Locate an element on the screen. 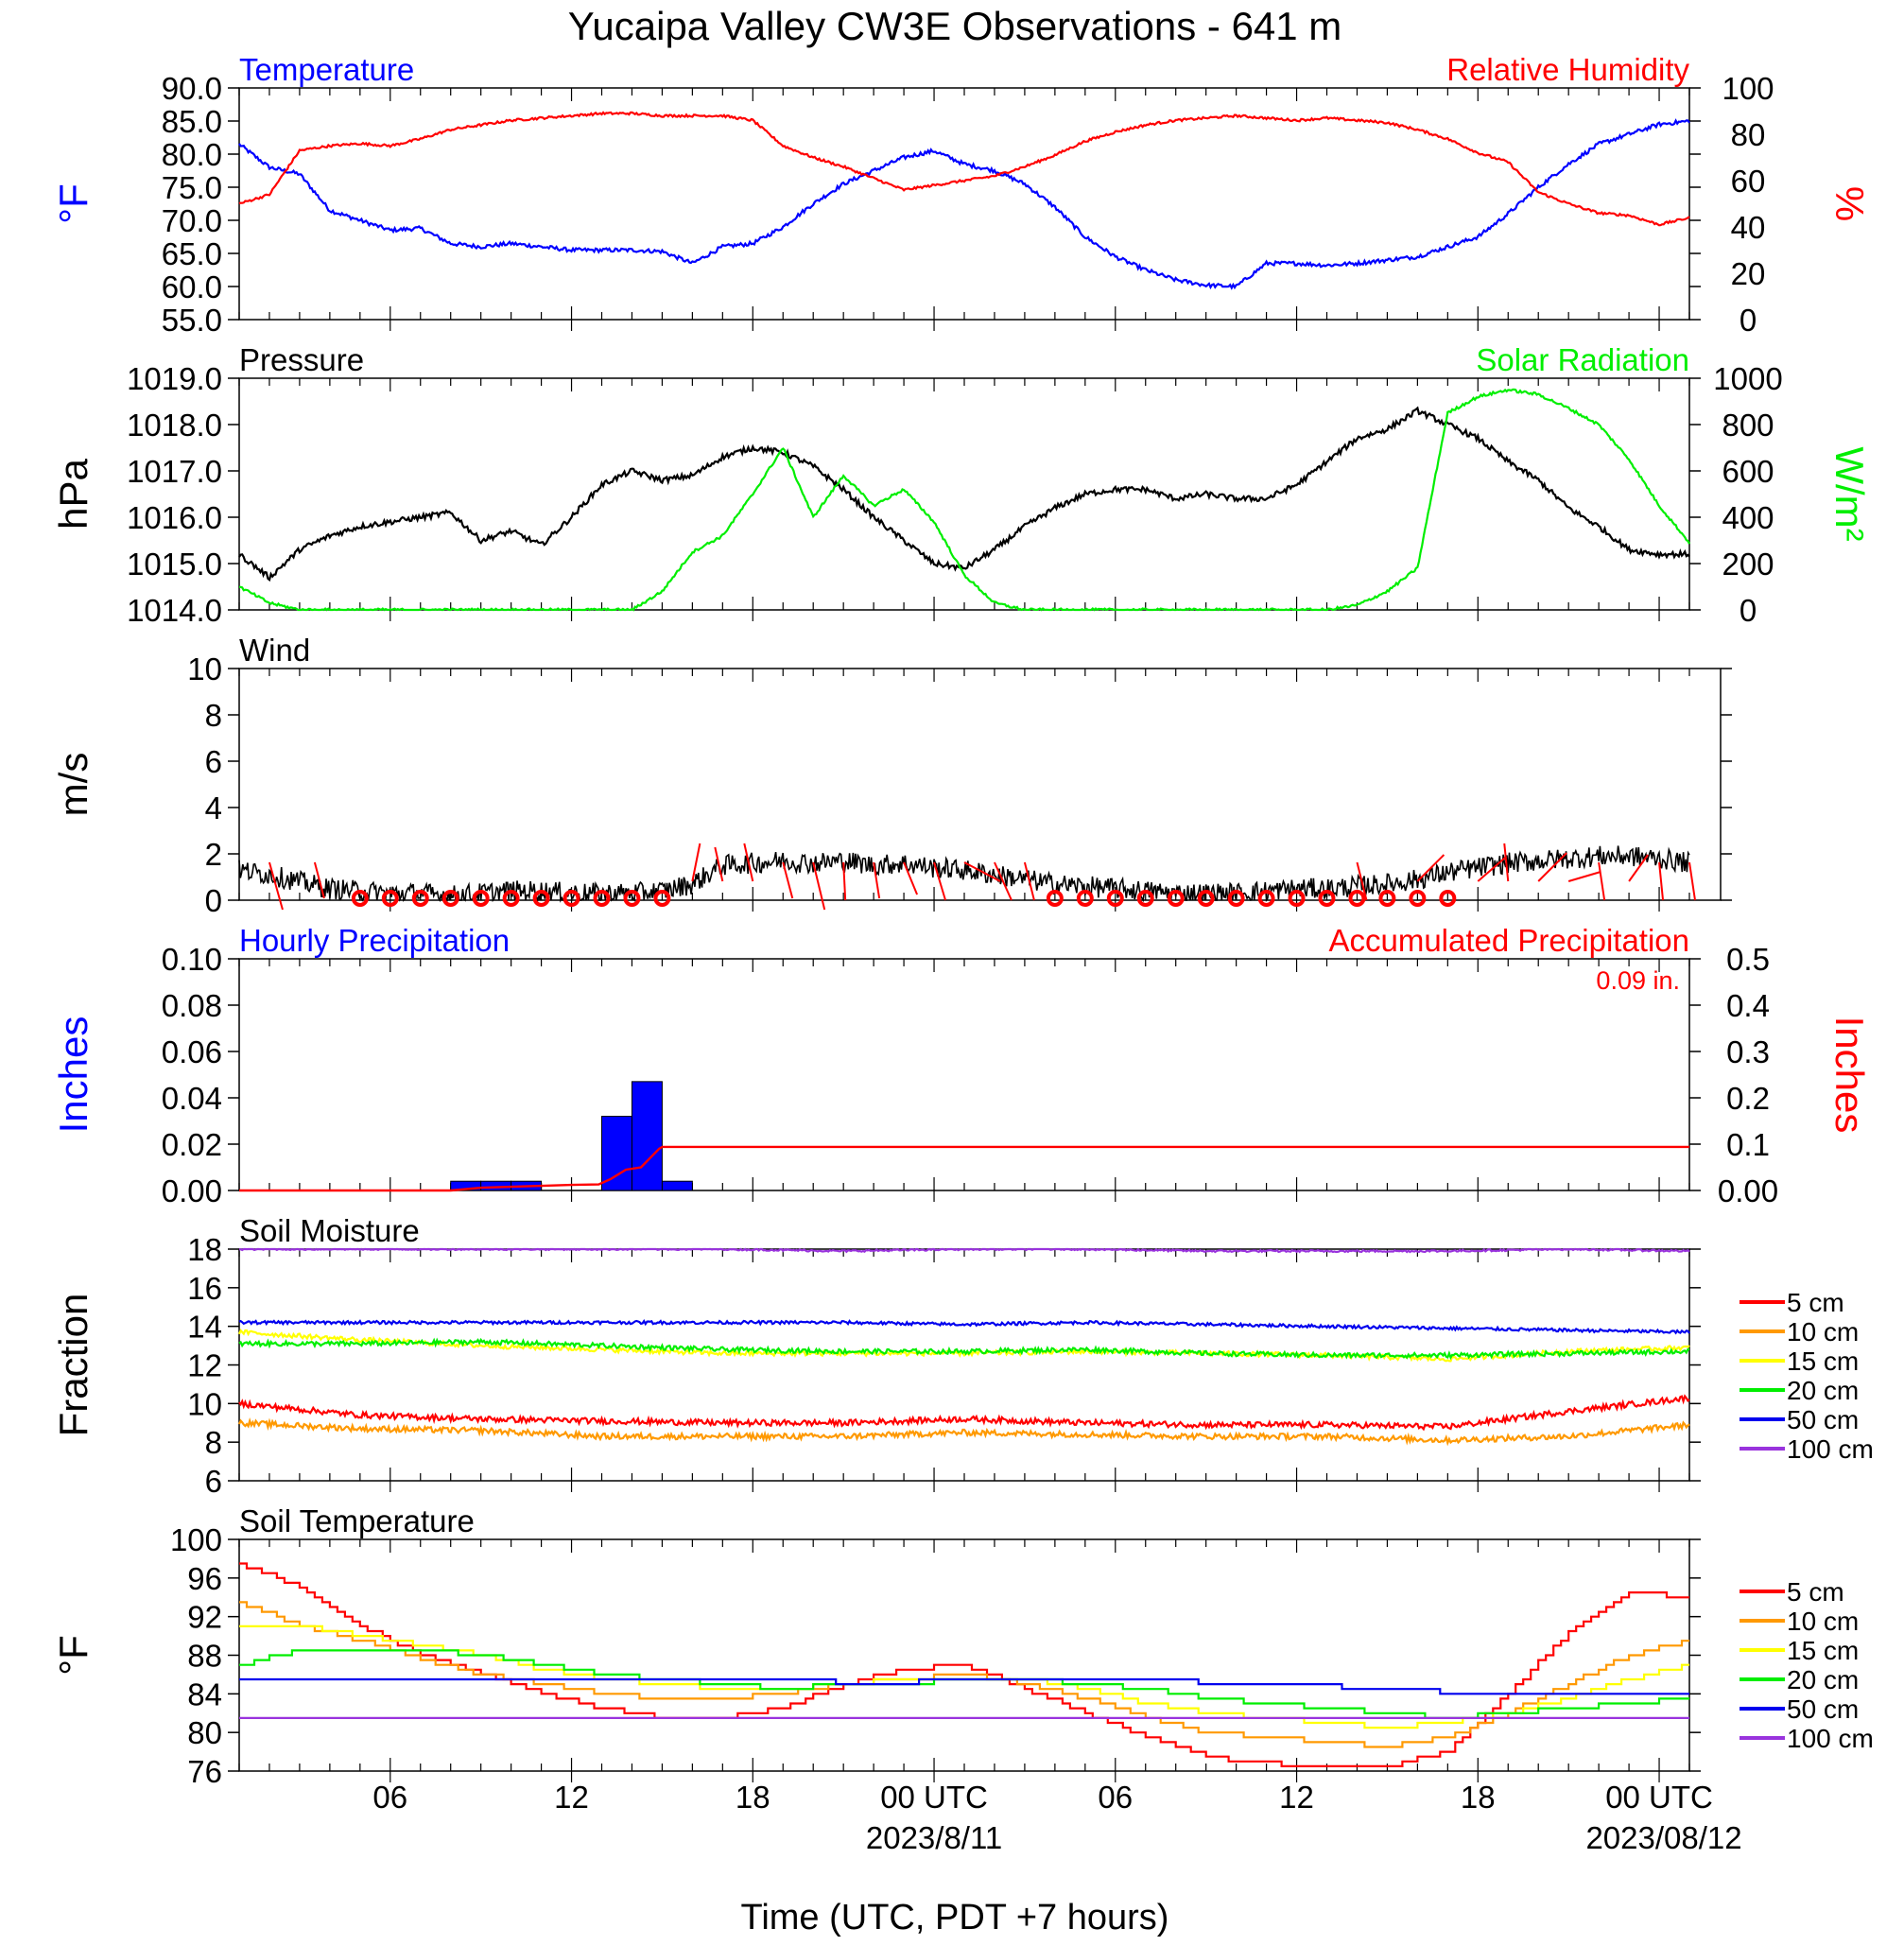  y-tick-label: 0.08 is located at coordinates (192, 1006).